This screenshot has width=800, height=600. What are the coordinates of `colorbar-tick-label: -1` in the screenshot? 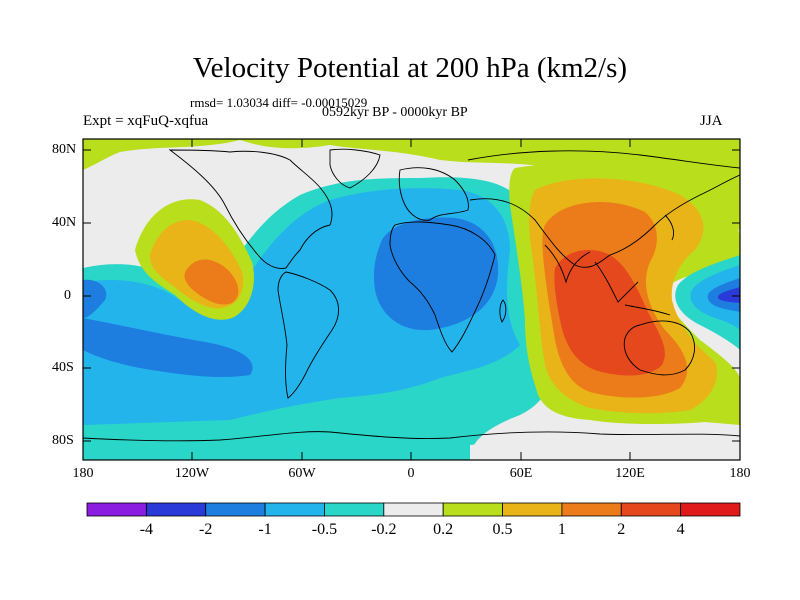 It's located at (265, 529).